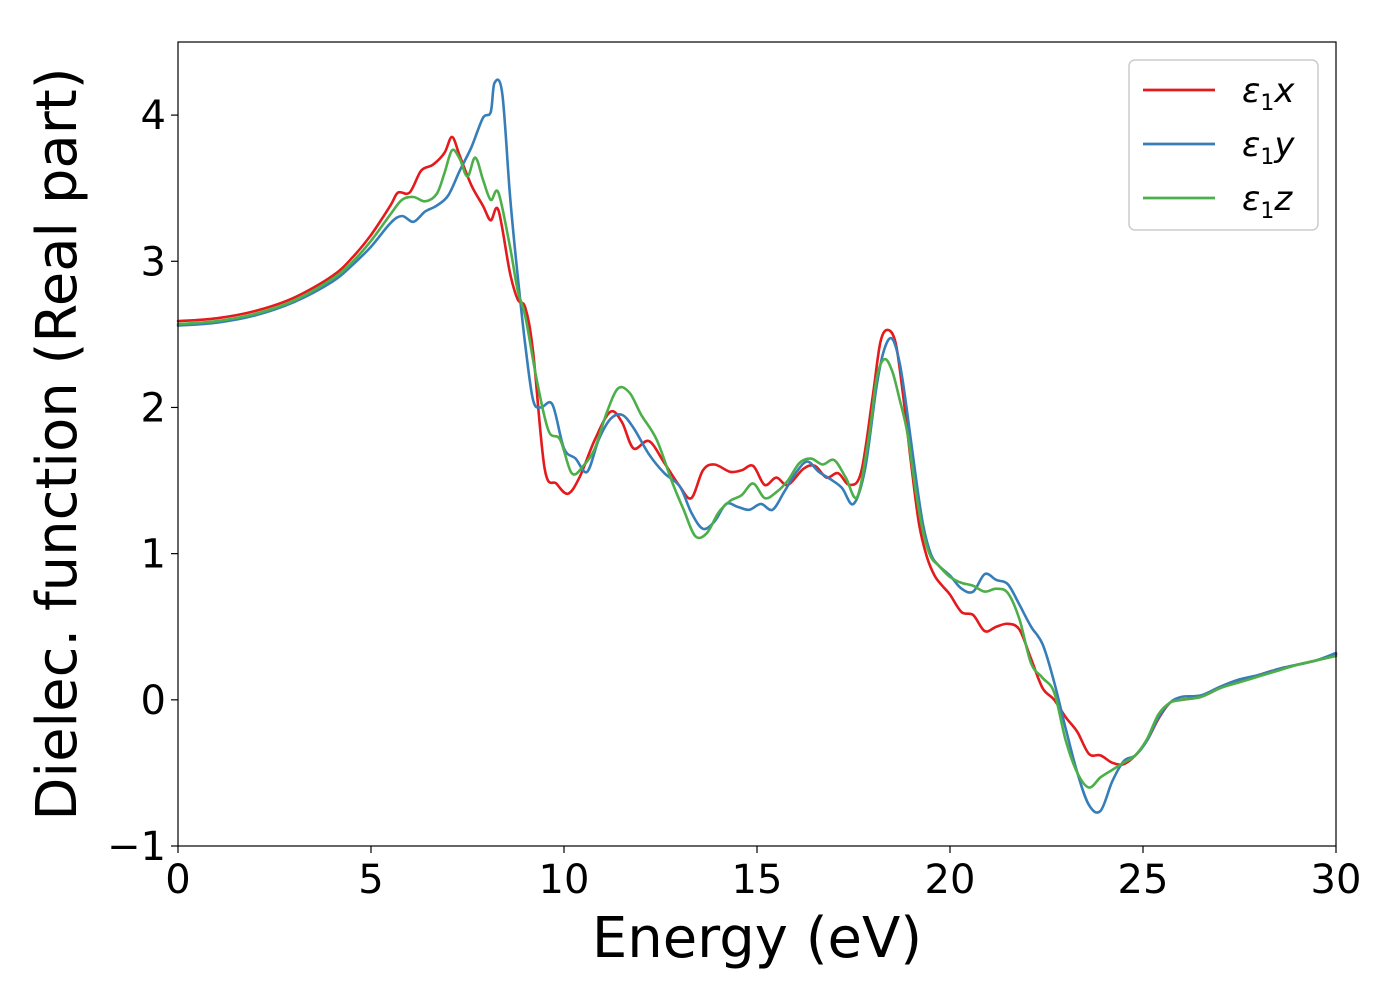 The width and height of the screenshot is (1400, 1000). Describe the element at coordinates (153, 555) in the screenshot. I see `y-tick-label: 1` at that location.